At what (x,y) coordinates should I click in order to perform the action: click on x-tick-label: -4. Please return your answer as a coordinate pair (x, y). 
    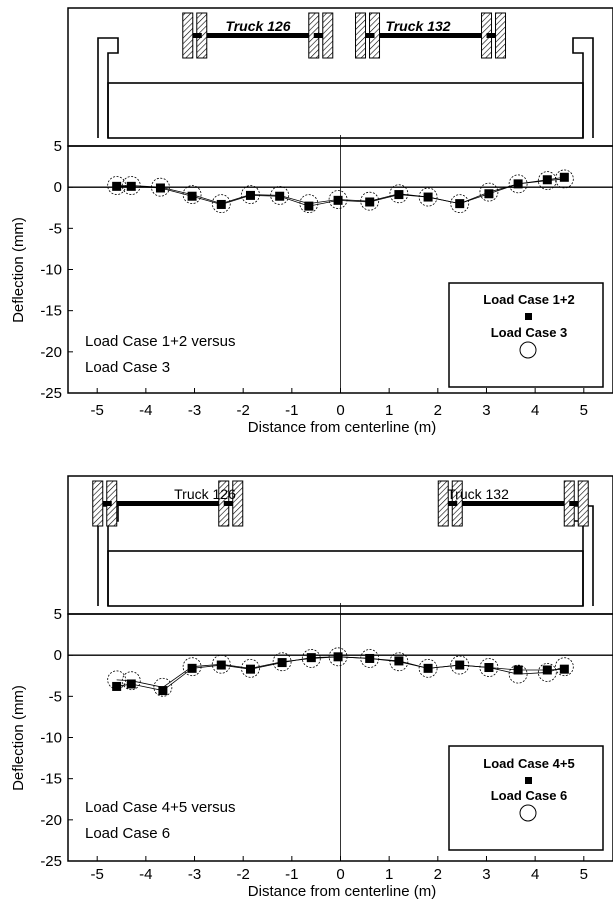
    Looking at the image, I should click on (145, 410).